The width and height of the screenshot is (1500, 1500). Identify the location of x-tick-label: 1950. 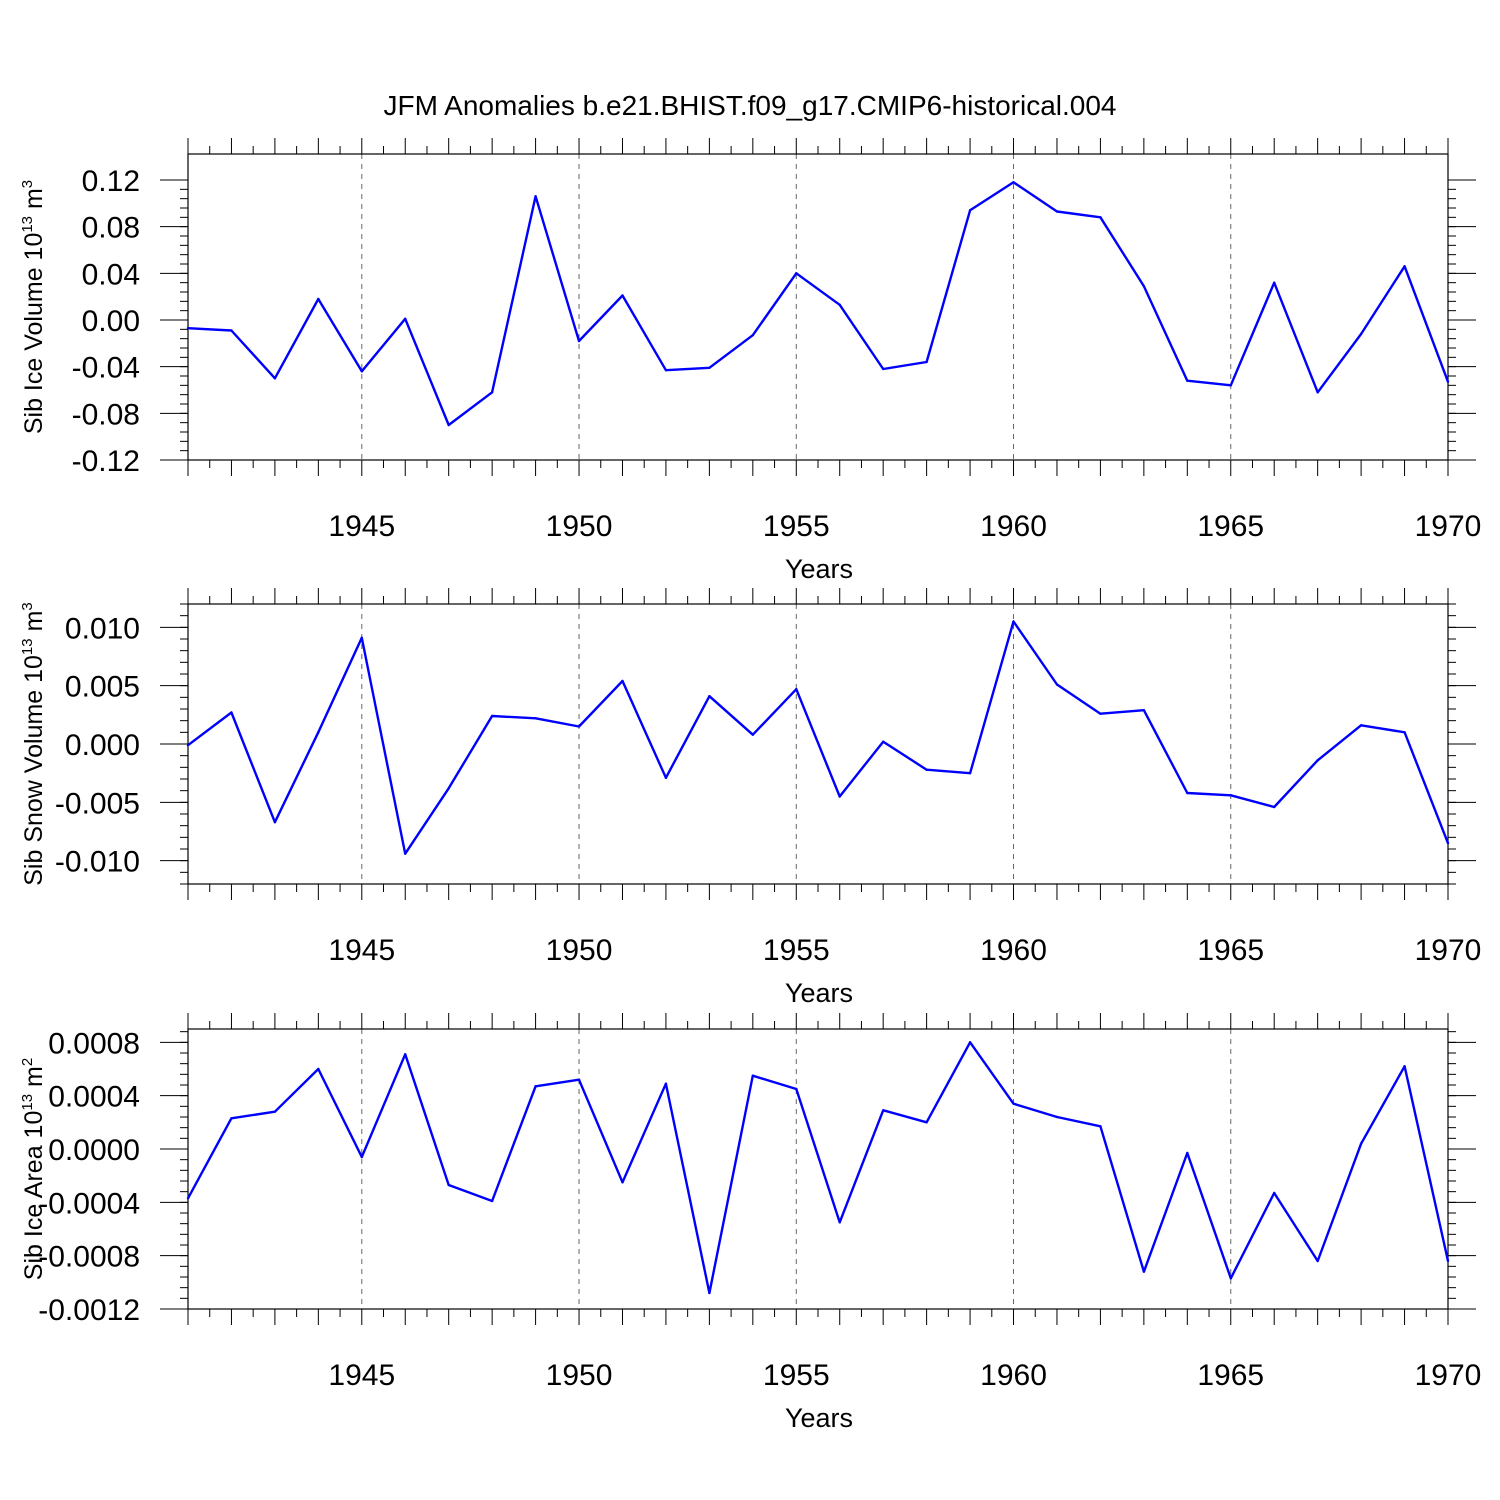
(579, 1375).